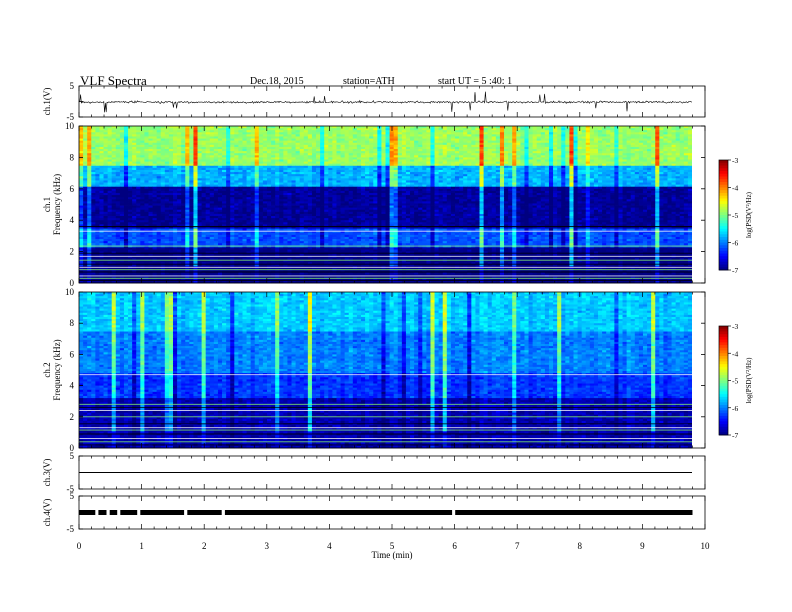 Image resolution: width=792 pixels, height=612 pixels. Describe the element at coordinates (141, 546) in the screenshot. I see `x-tick-label: 1` at that location.